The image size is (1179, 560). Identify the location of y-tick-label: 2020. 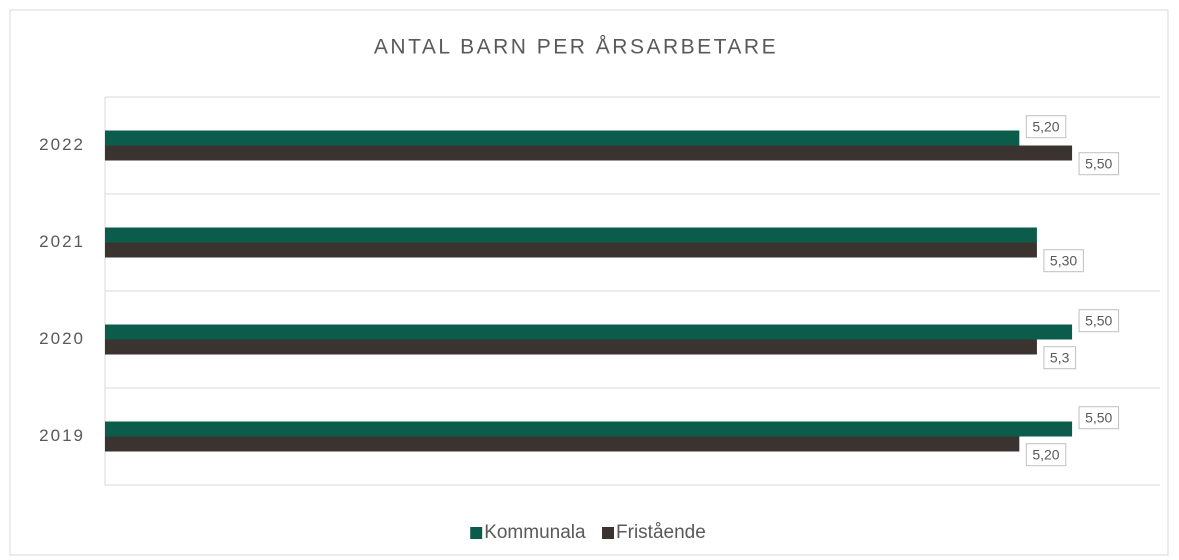
(62, 338).